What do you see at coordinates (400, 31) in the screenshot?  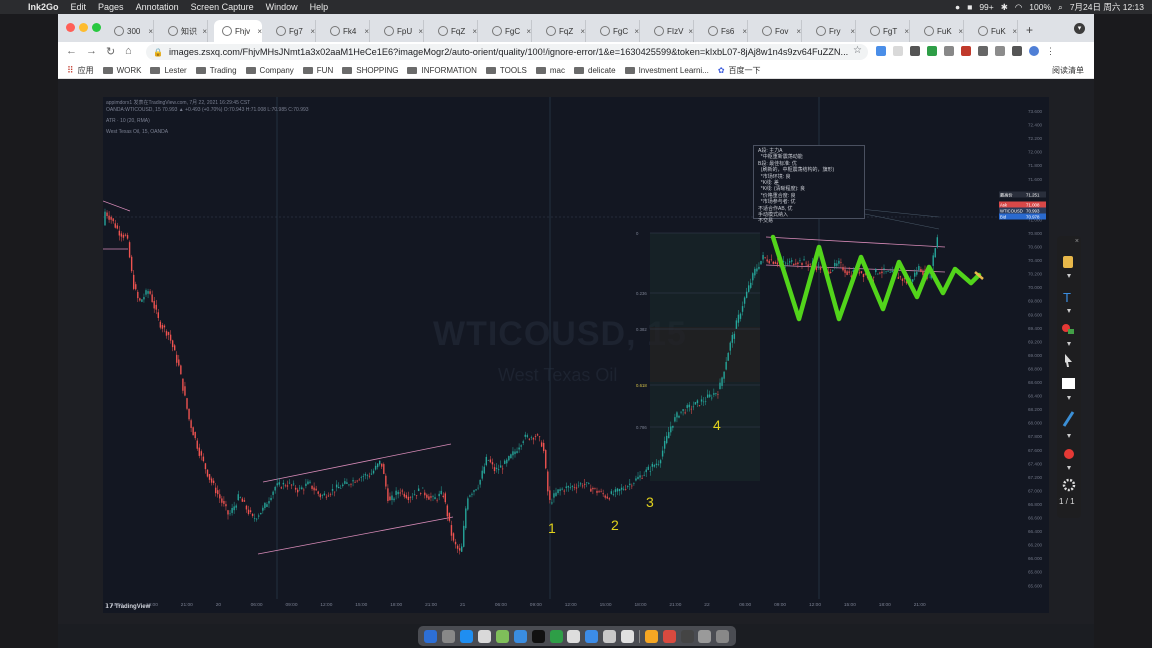 I see `tab-5: FpU ×` at bounding box center [400, 31].